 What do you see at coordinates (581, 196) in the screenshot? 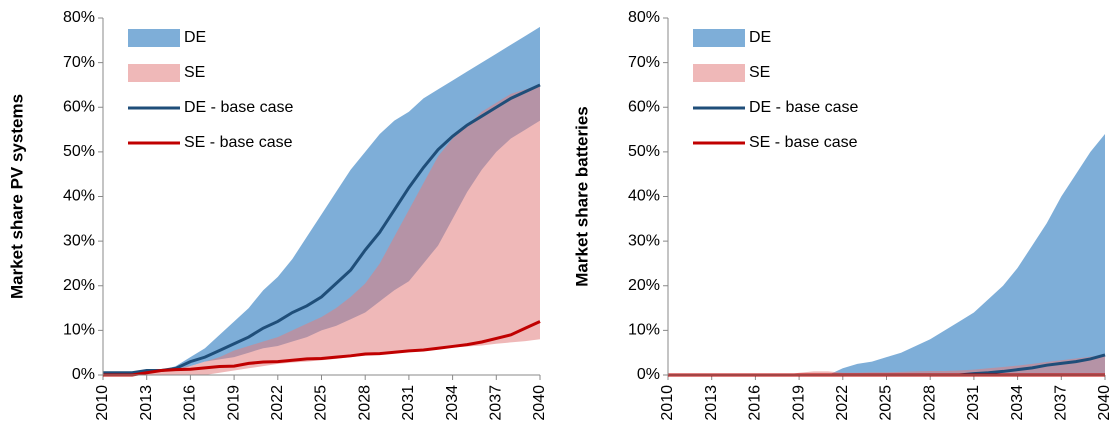
I see `y-axis-label: Market share batteries` at bounding box center [581, 196].